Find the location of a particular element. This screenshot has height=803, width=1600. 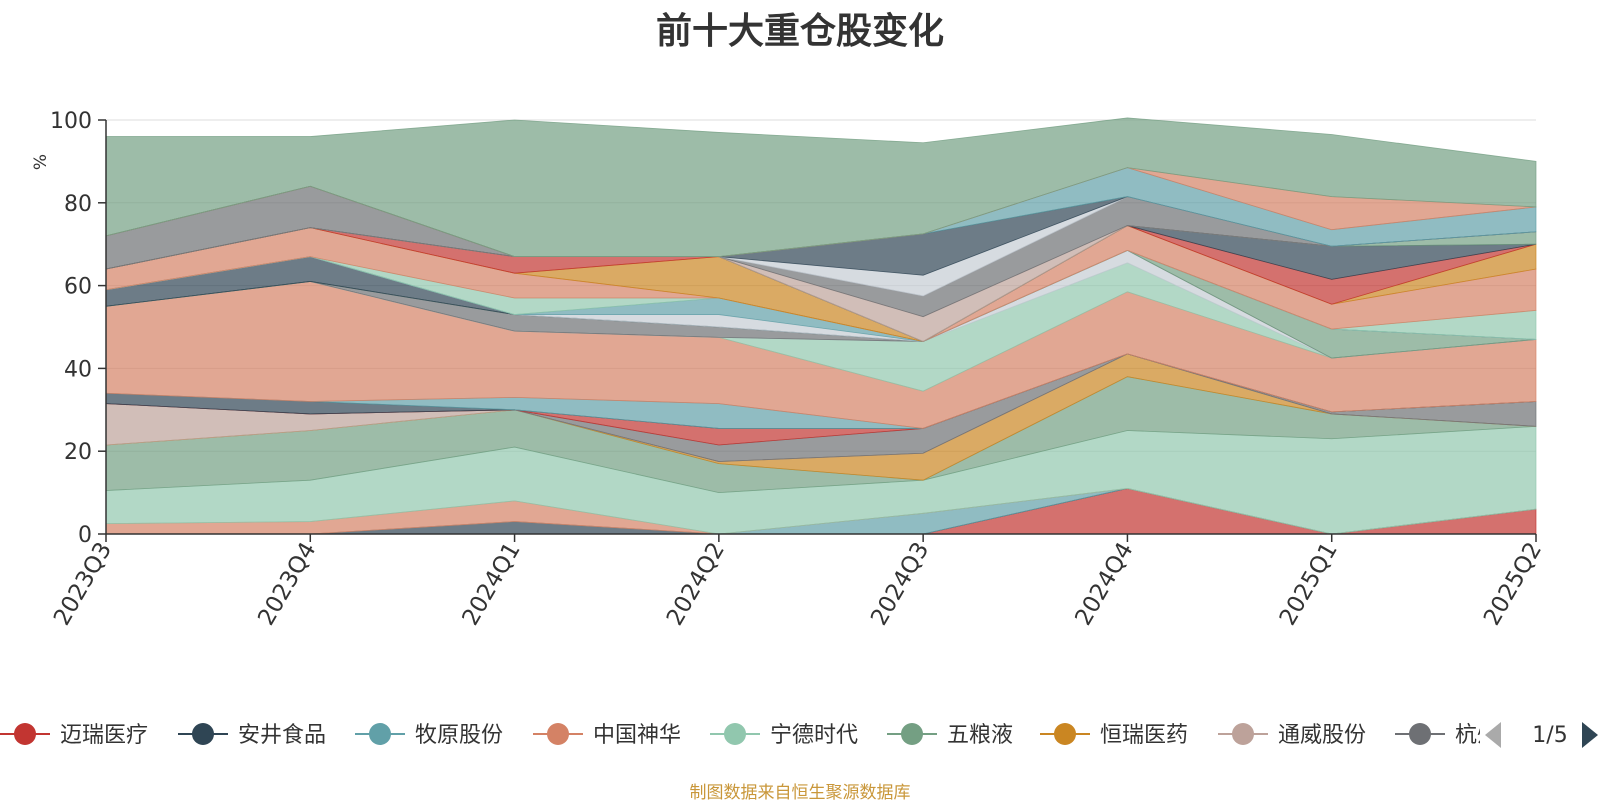

source-note: 制图数据来自恒生聚源数据库 is located at coordinates (800, 793).